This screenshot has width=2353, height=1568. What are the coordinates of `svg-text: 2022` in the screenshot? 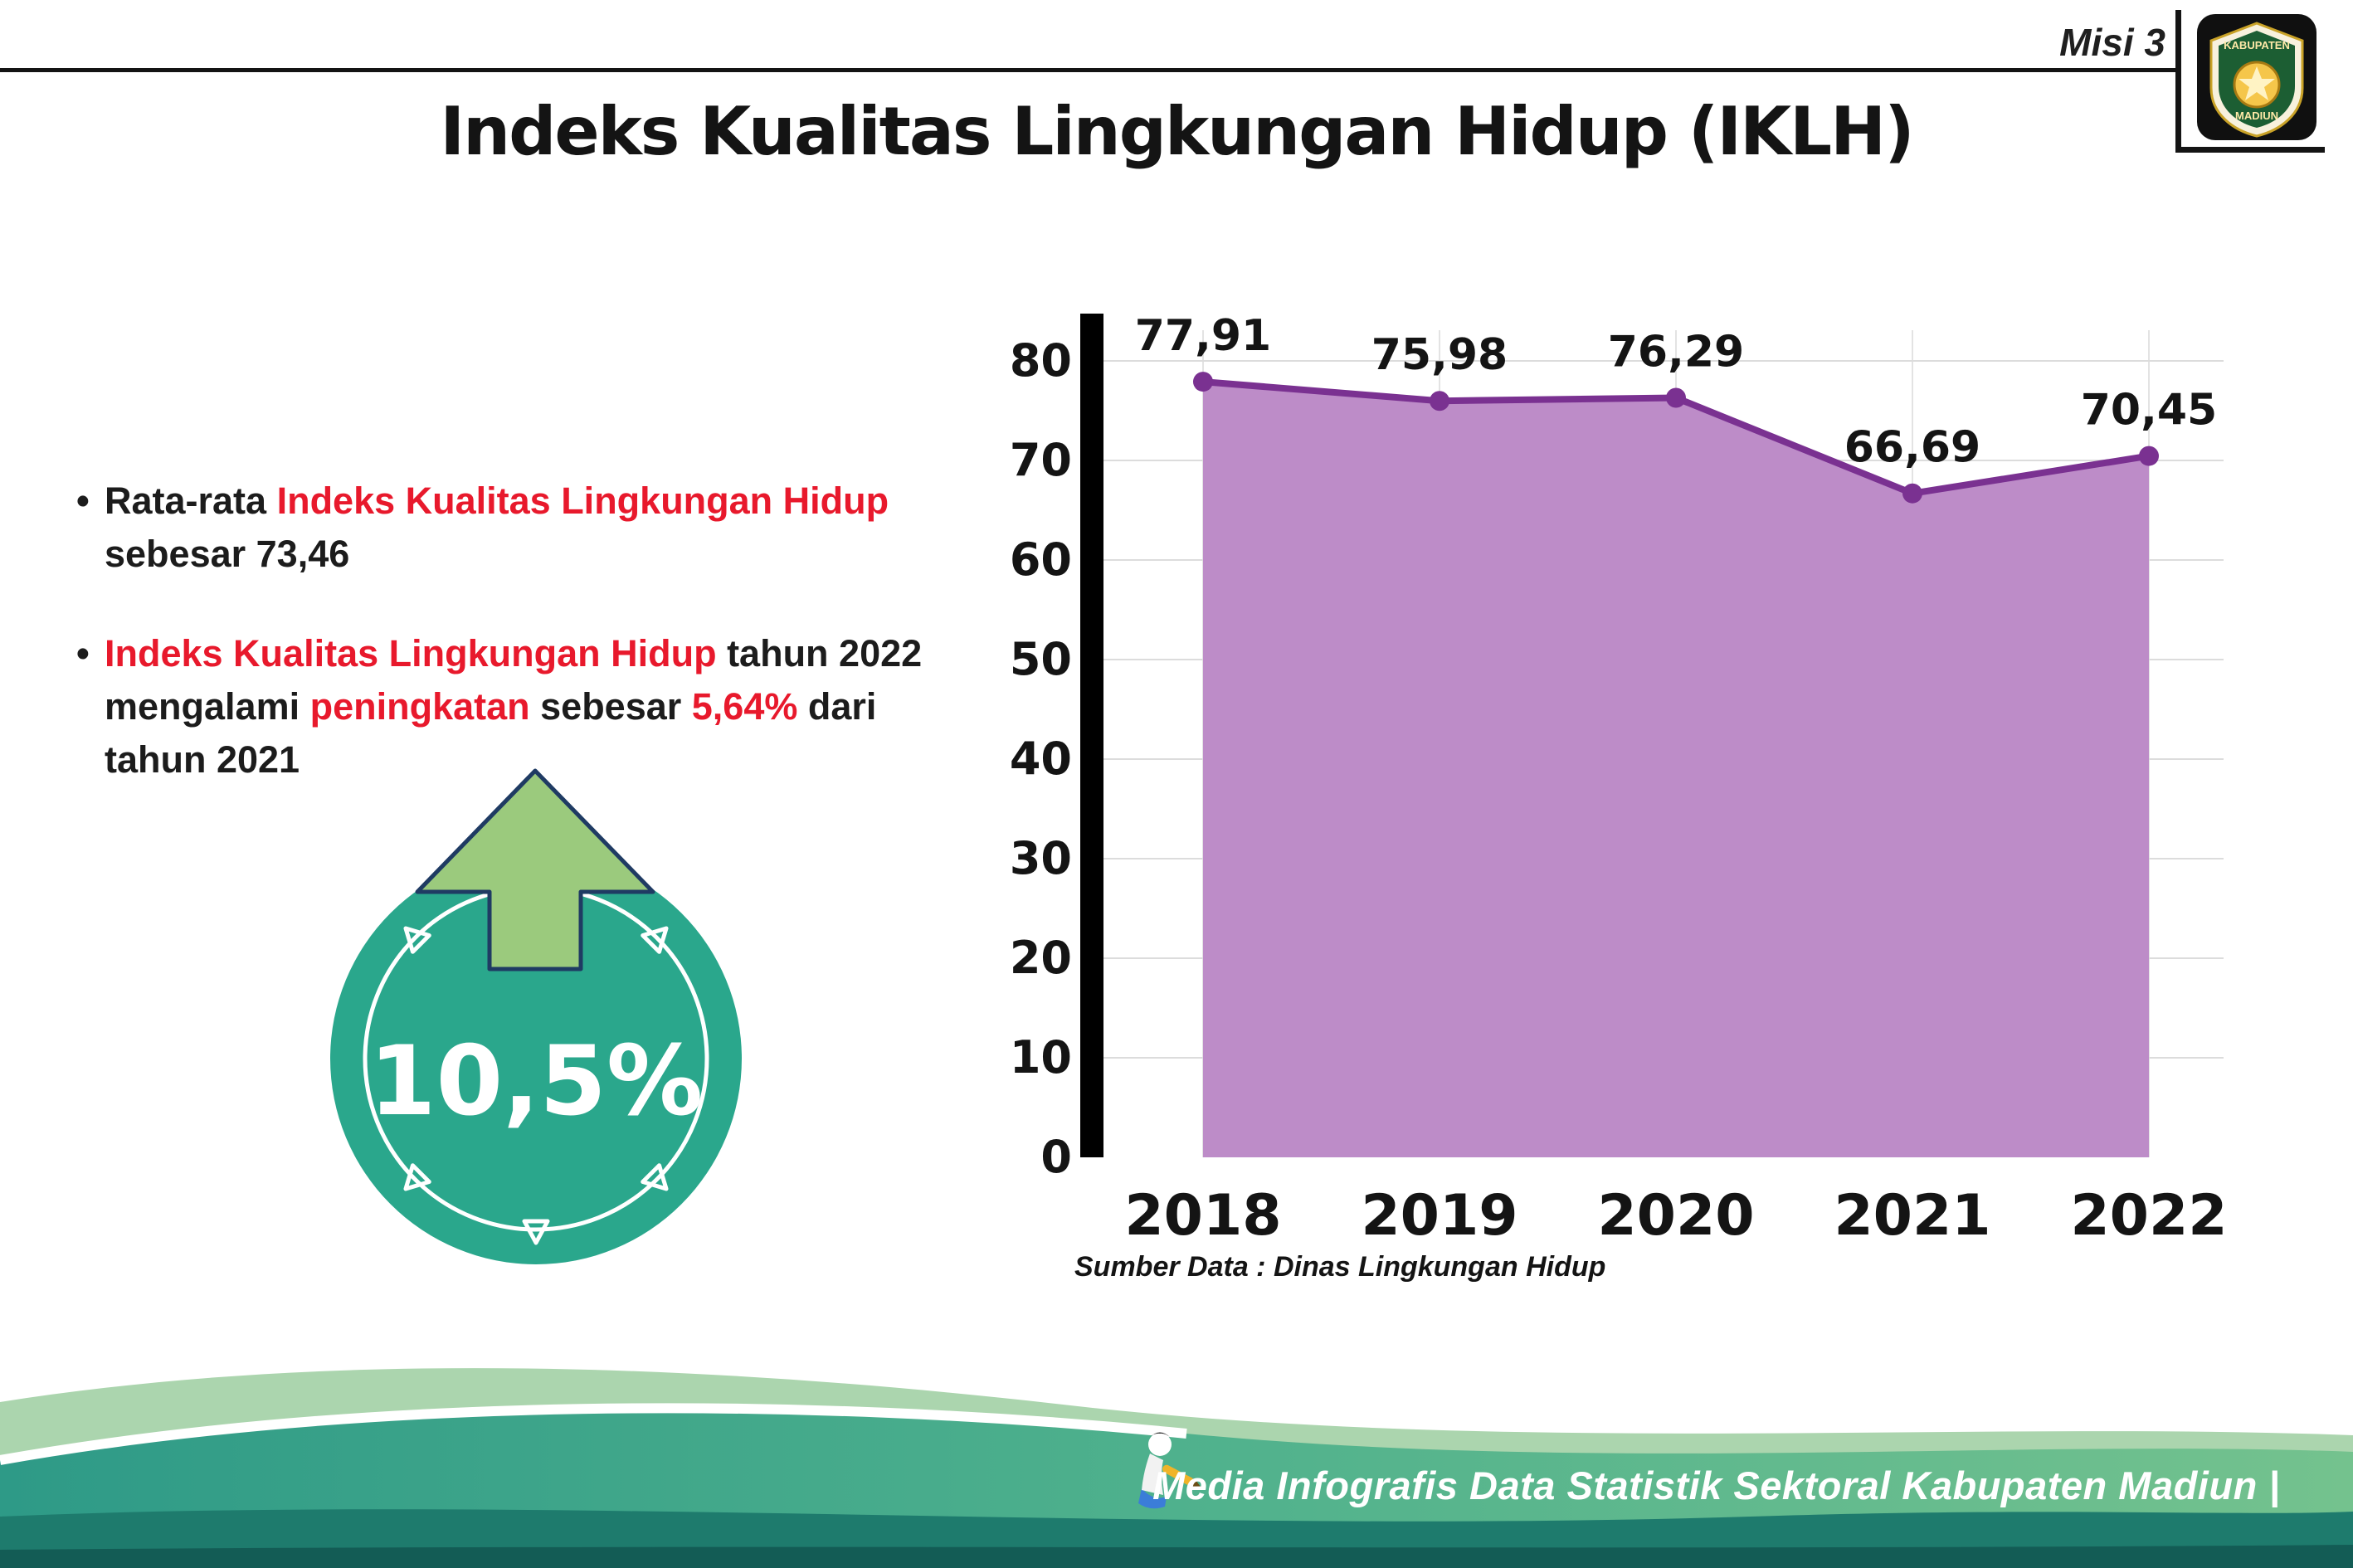 It's located at (2148, 1216).